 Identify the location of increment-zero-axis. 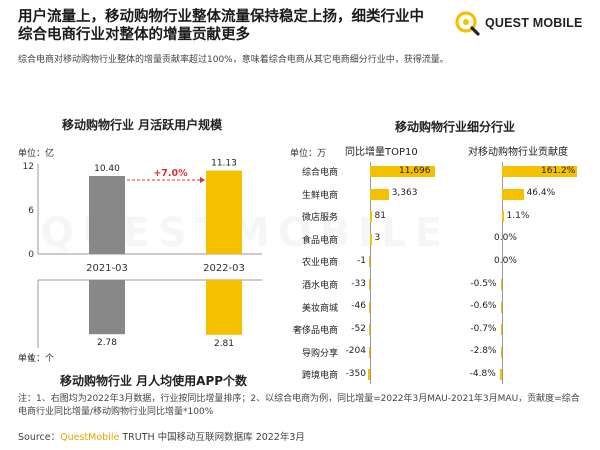
(370, 273).